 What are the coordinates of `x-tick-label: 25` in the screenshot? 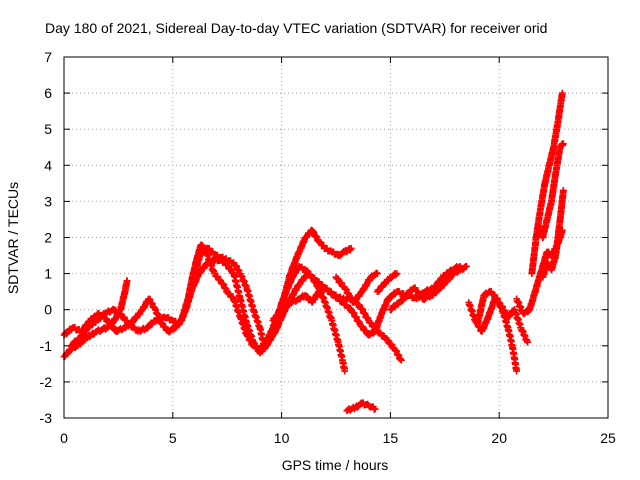 It's located at (608, 438).